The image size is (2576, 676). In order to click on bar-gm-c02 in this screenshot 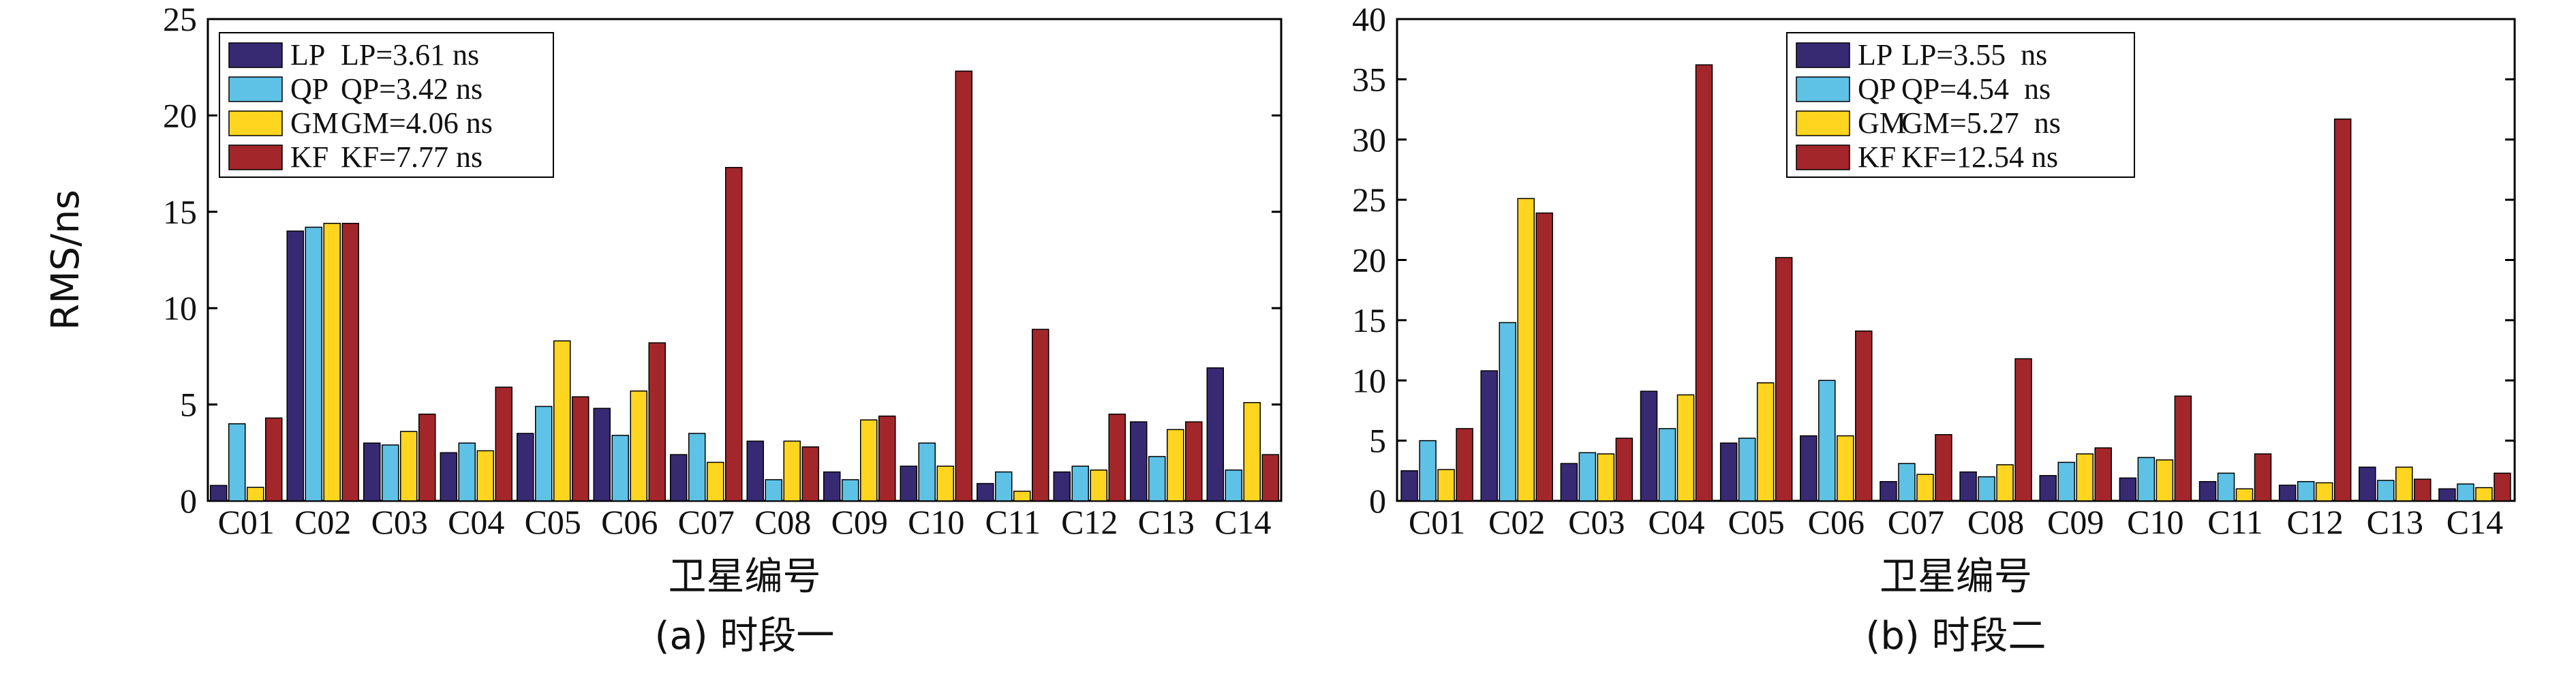, I will do `click(332, 362)`.